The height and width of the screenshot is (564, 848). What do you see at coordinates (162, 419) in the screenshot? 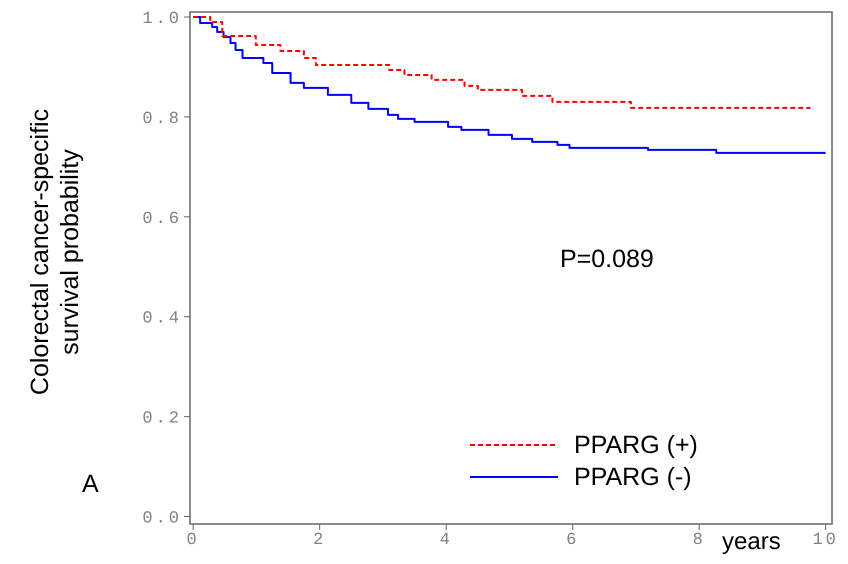
I see `y-tick-label: 0.2` at bounding box center [162, 419].